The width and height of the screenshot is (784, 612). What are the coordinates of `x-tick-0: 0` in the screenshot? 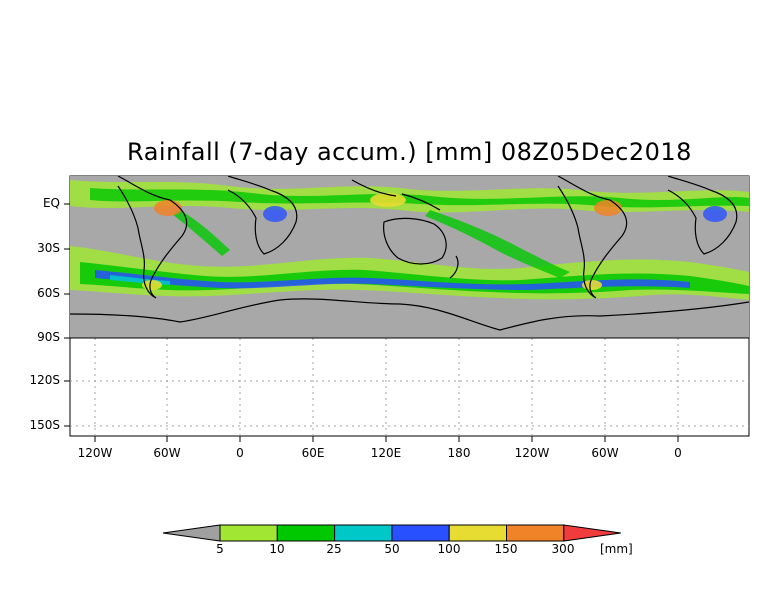 It's located at (240, 453).